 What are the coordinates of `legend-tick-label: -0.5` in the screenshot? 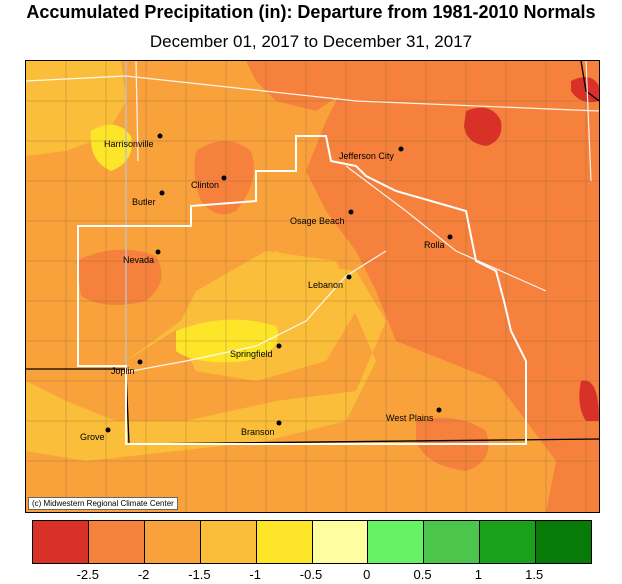 It's located at (311, 574).